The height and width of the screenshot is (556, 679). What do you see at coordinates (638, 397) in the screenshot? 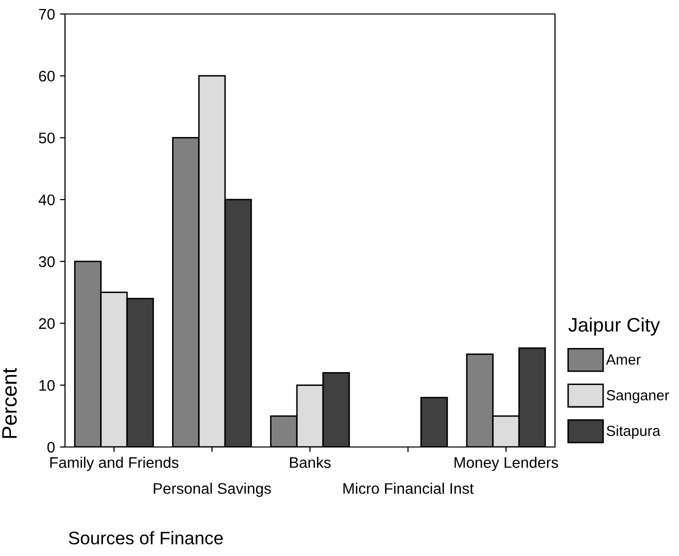
I see `legend-label: Sanganer` at bounding box center [638, 397].